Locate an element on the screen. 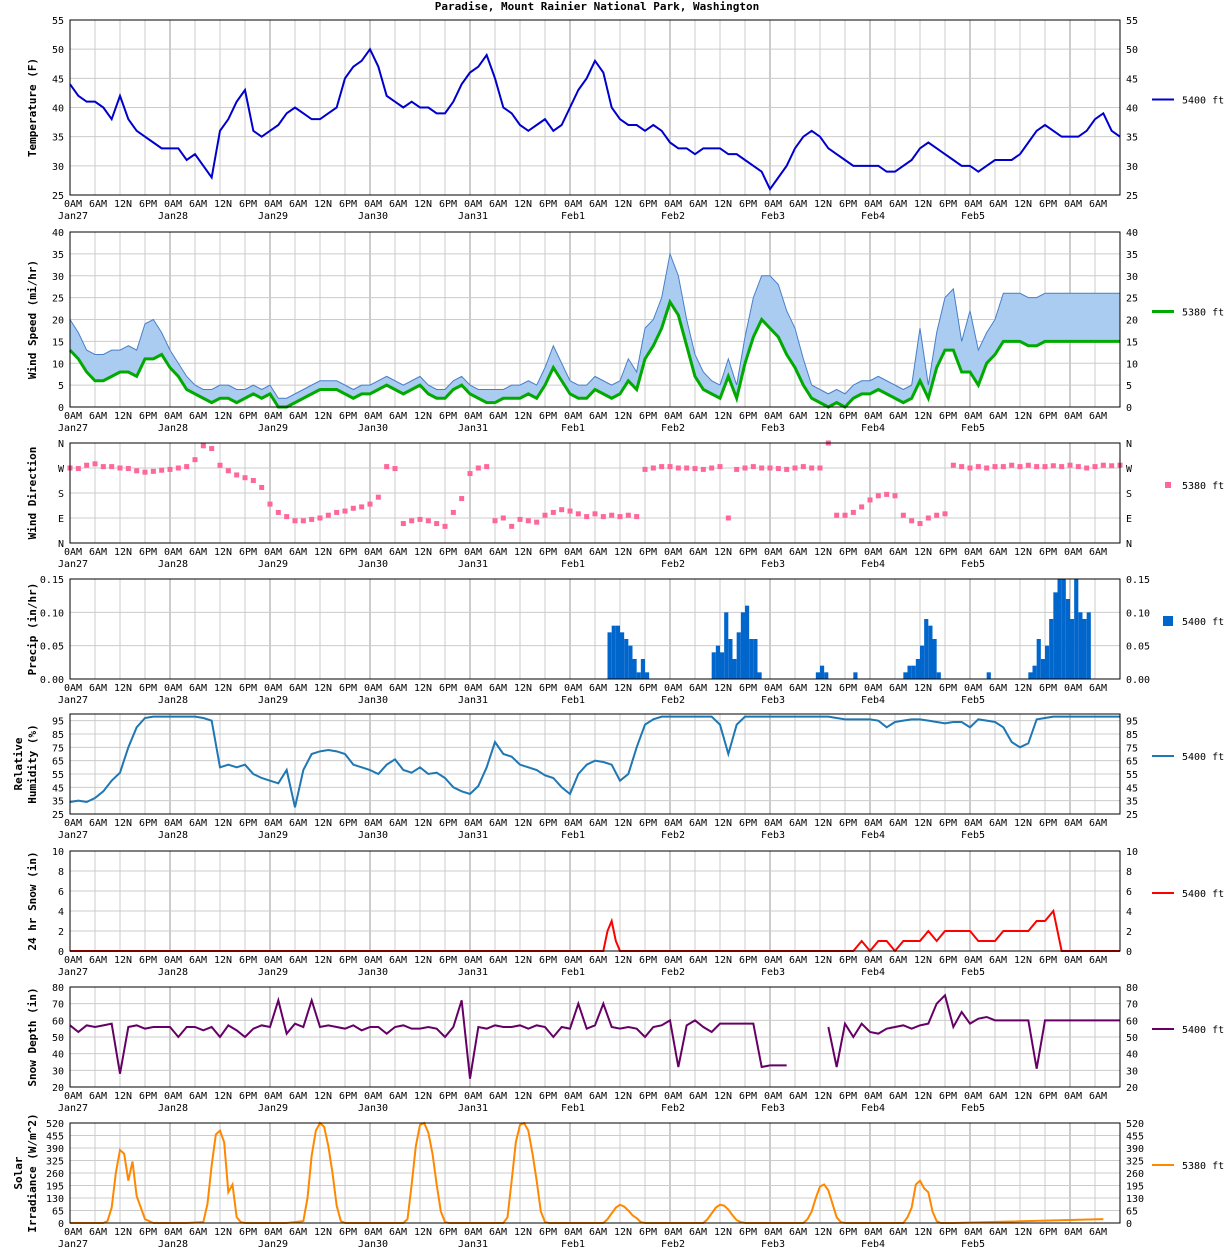 The width and height of the screenshot is (1228, 1256). y-tick-label-right: 55 is located at coordinates (1132, 21).